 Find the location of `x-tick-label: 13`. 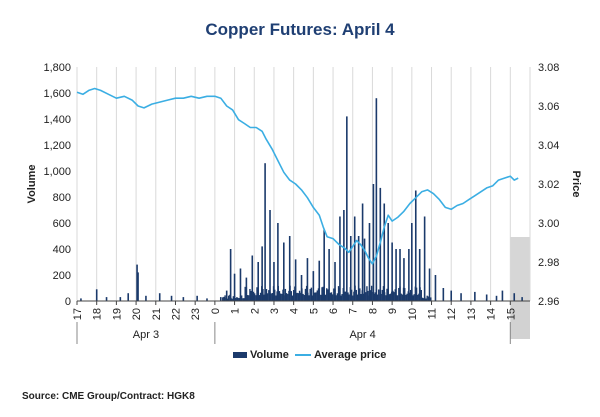

x-tick-label: 13 is located at coordinates (472, 314).